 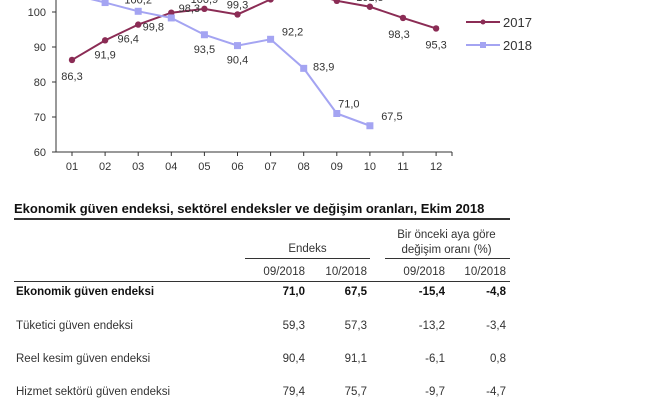 I want to click on y-tick-label: 60, so click(x=40, y=153).